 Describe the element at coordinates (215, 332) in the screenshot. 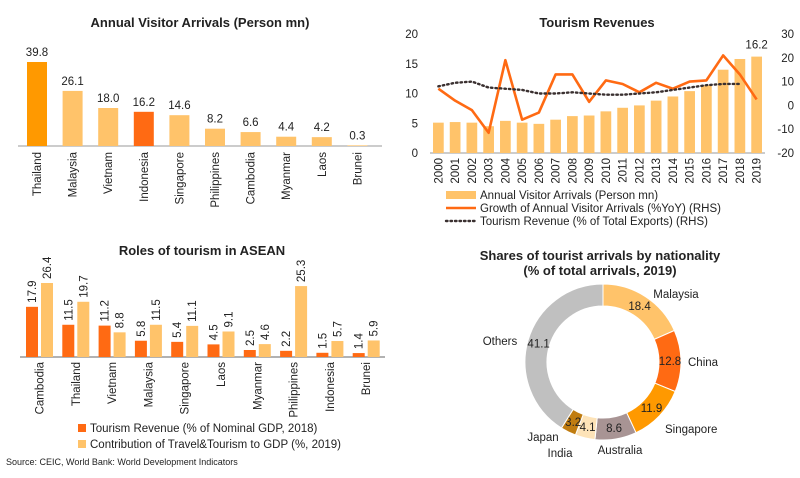

I see `chart3-value-label: 4.5` at that location.